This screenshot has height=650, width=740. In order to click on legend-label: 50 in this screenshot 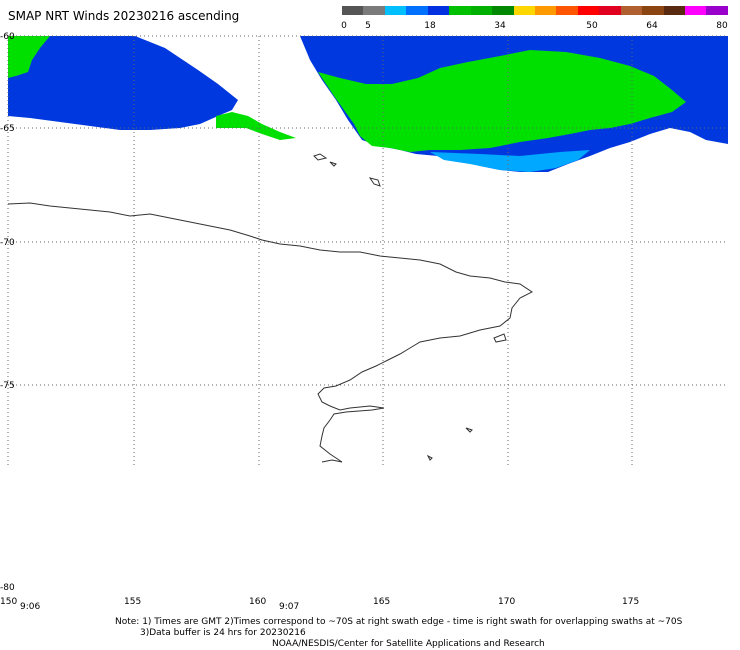, I will do `click(592, 26)`.